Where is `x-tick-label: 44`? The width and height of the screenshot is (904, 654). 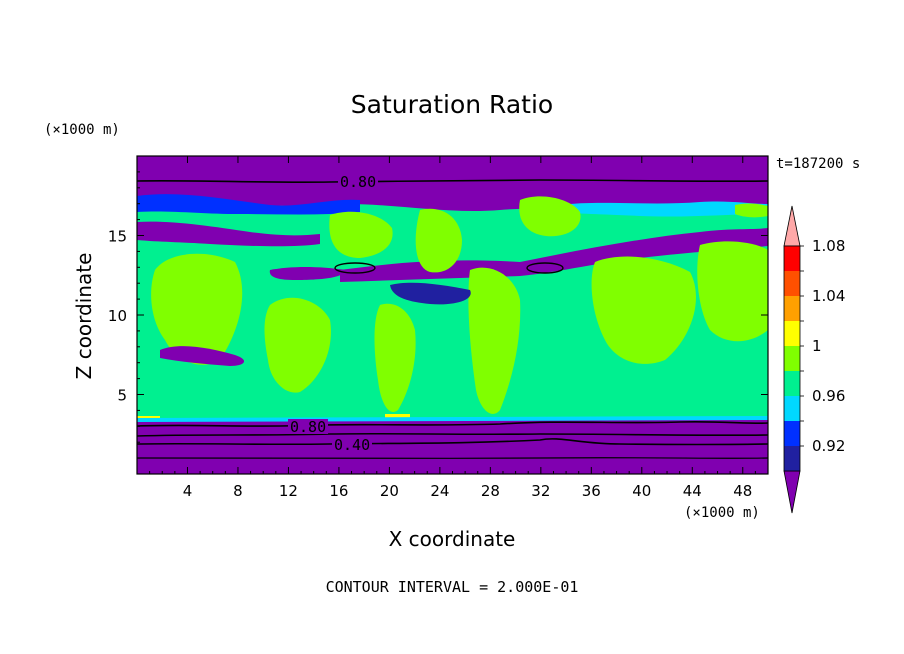
x-tick-label: 44 is located at coordinates (692, 491).